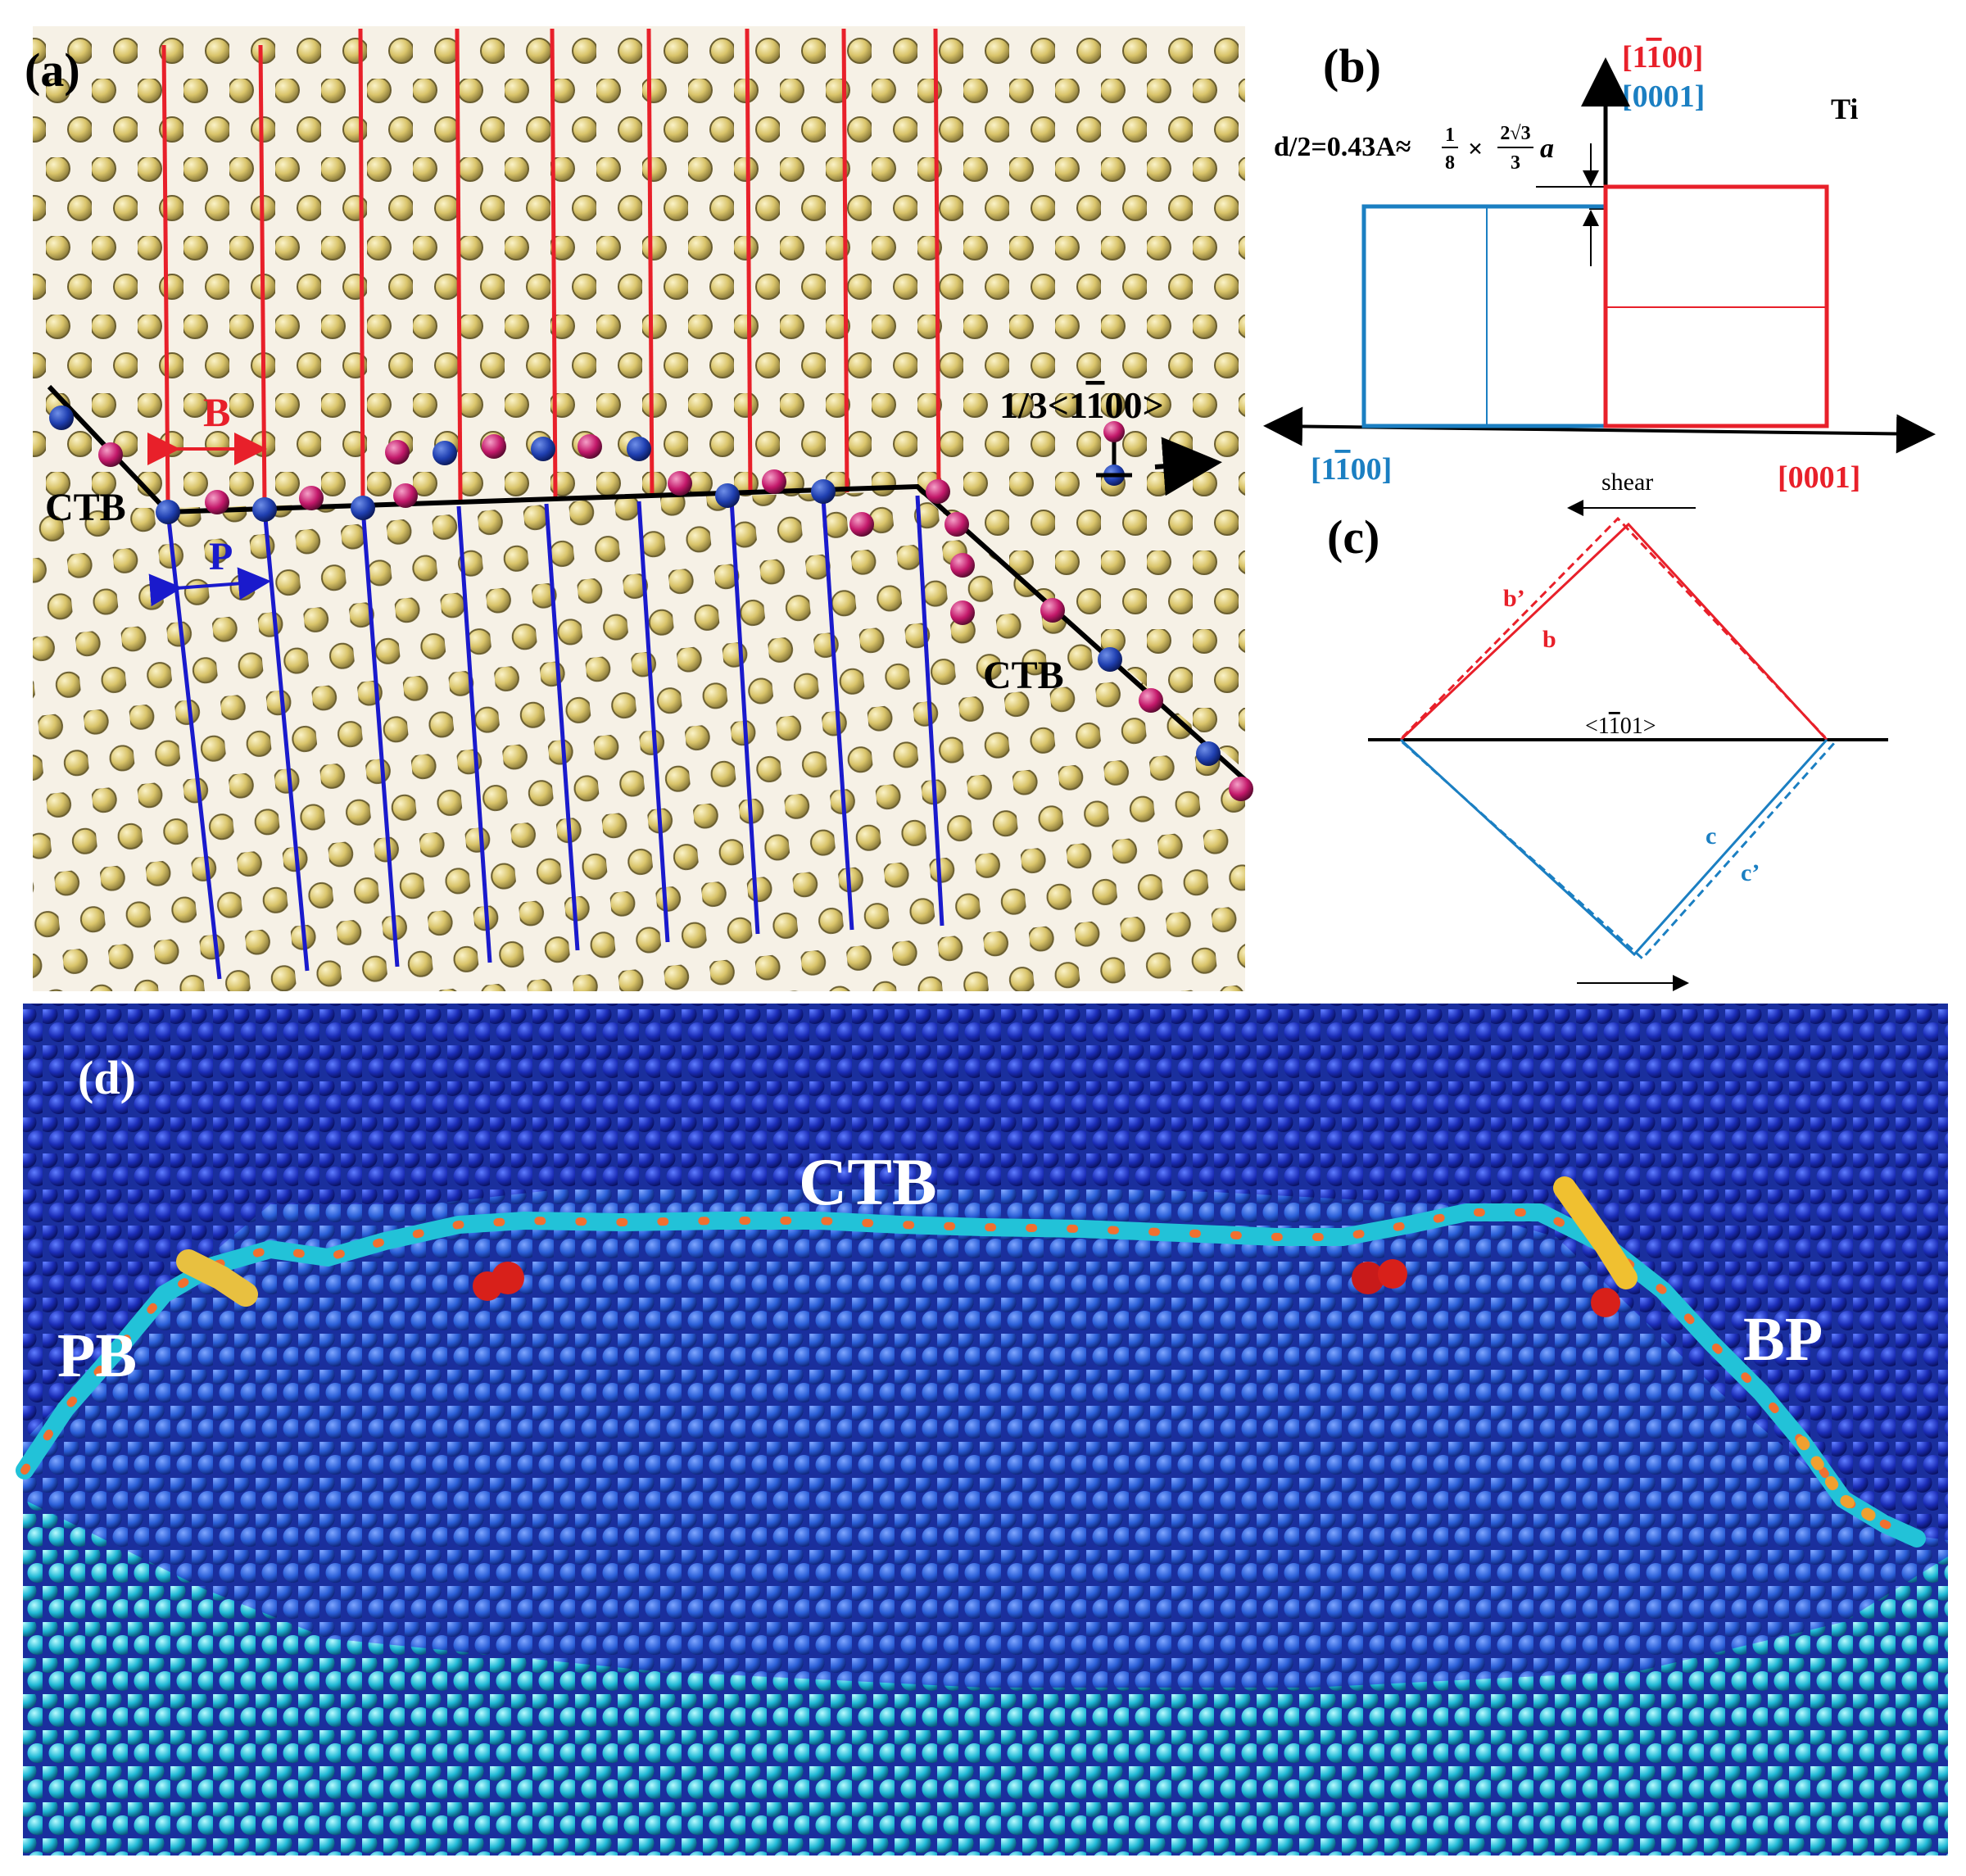  What do you see at coordinates (868, 1181) in the screenshot?
I see `ctb-d-label: CTB` at bounding box center [868, 1181].